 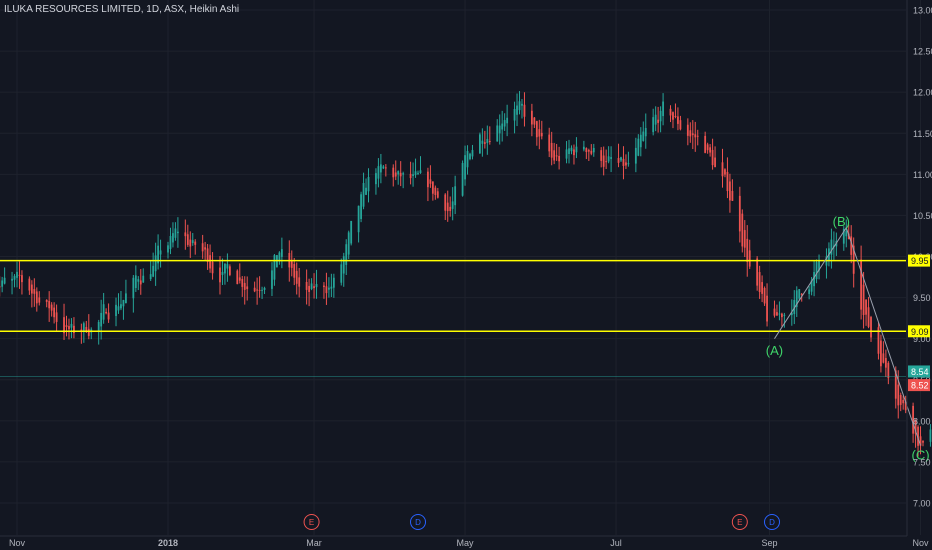 I want to click on current-price-tag, so click(x=919, y=371).